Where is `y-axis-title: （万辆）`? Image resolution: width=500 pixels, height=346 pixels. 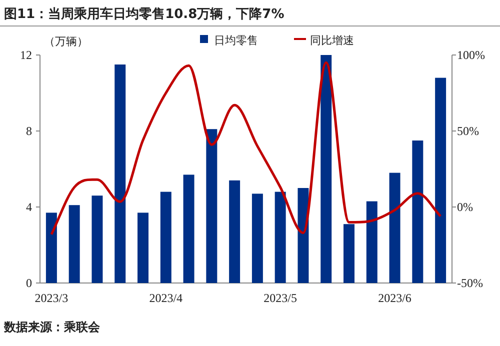
y-axis-title: （万辆） is located at coordinates (66, 41).